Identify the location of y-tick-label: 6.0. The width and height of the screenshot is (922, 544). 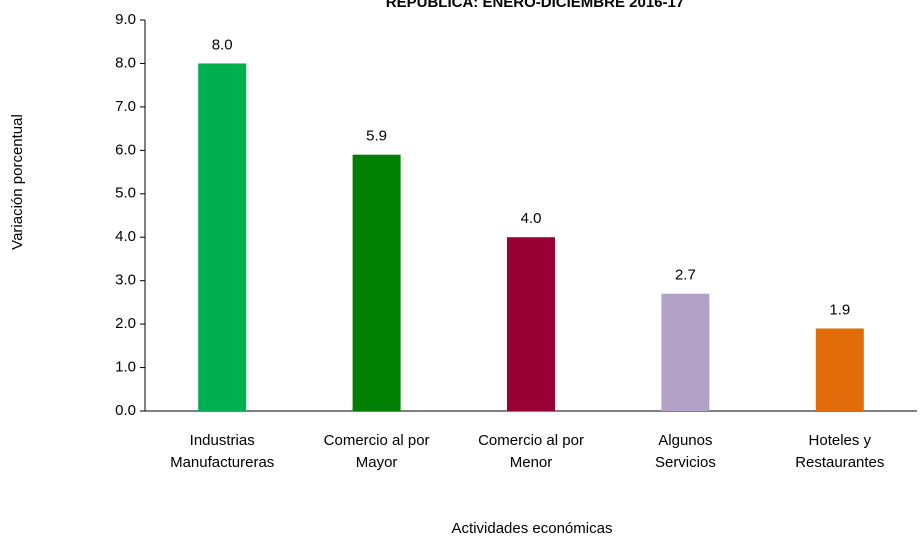
(125, 149).